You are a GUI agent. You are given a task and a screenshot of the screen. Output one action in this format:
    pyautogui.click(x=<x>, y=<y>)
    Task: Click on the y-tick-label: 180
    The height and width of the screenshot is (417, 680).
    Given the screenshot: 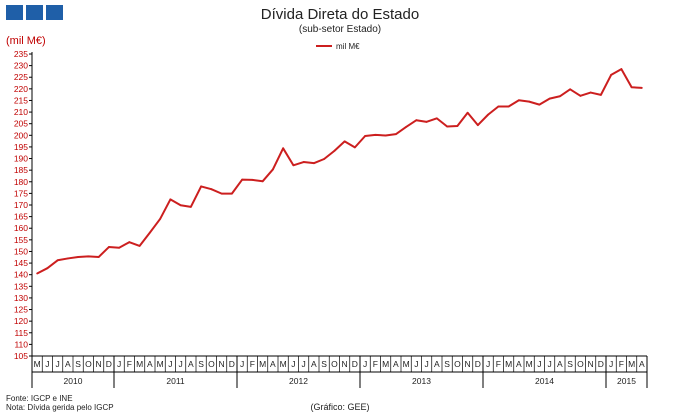 What is the action you would take?
    pyautogui.click(x=21, y=182)
    